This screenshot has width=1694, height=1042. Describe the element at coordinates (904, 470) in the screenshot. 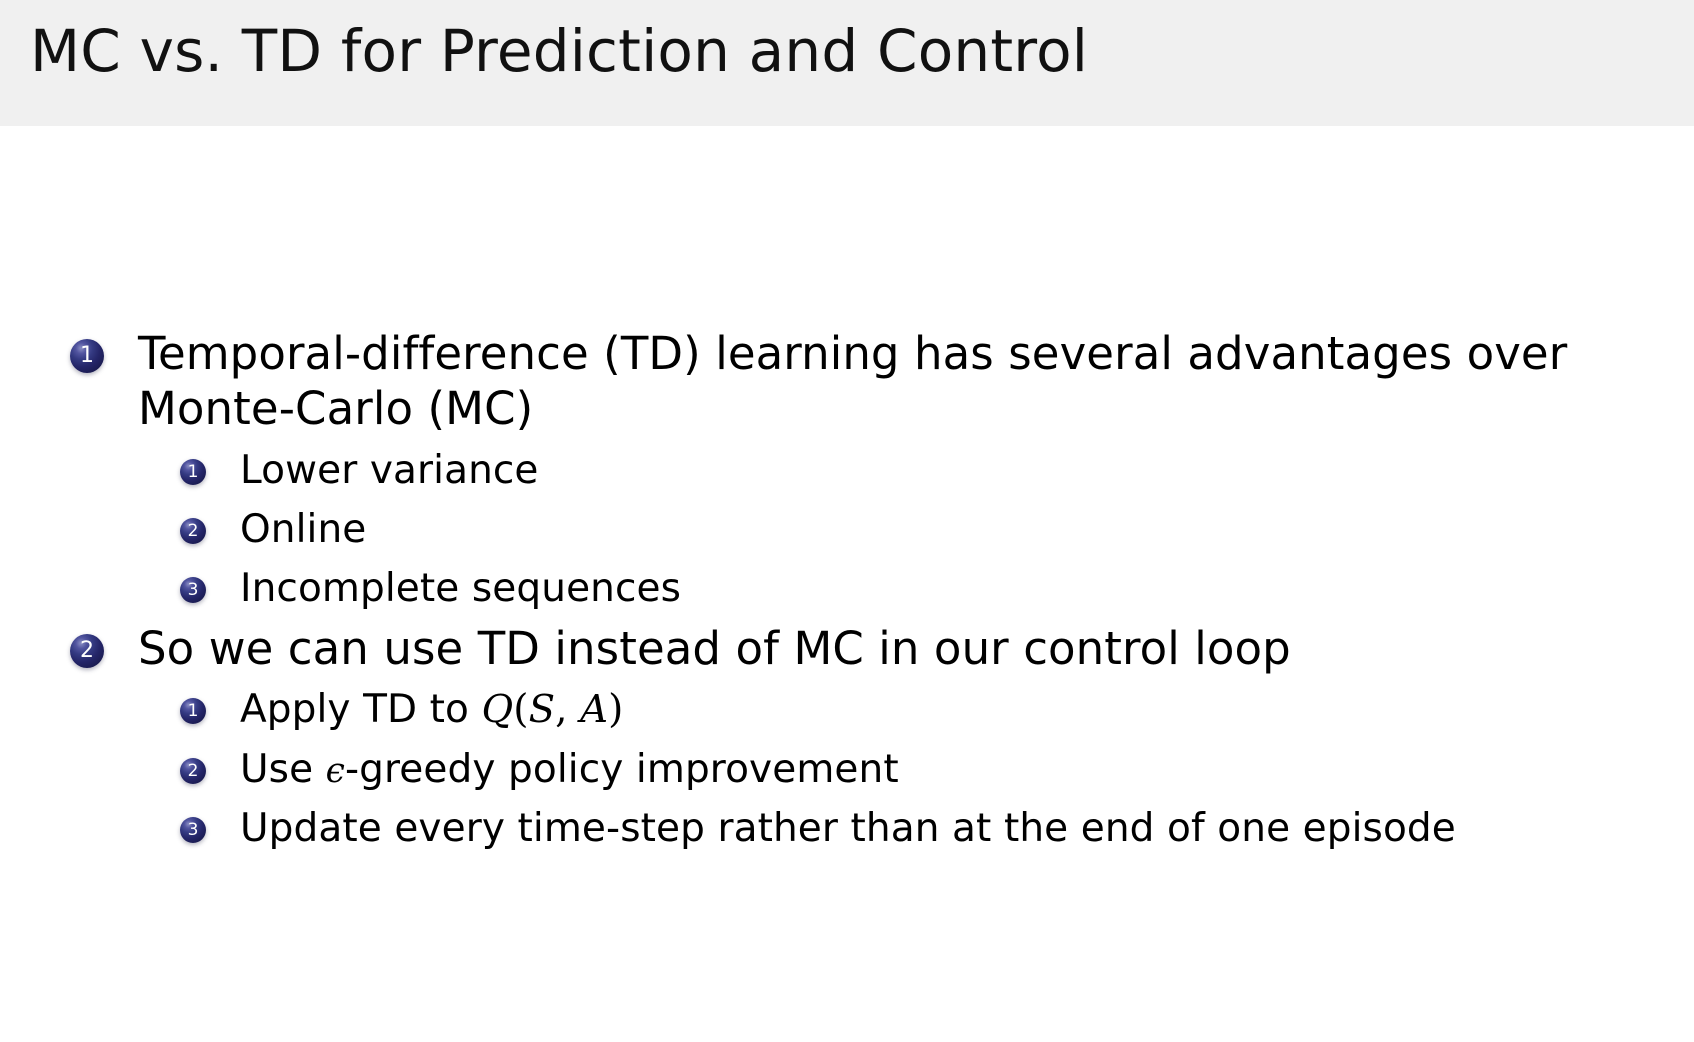

I see `list-item: 1 Lower variance` at that location.